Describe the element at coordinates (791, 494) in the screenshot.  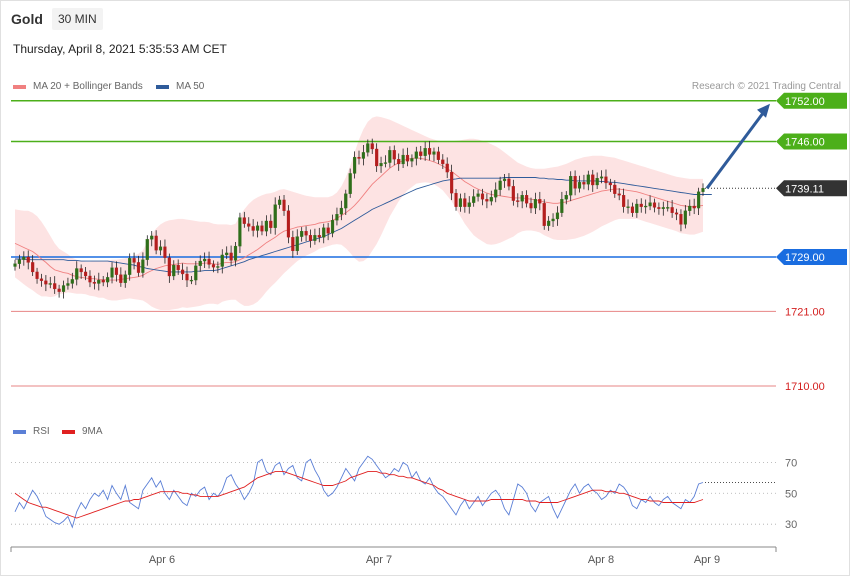
I see `rsi-tick-label: 50` at that location.